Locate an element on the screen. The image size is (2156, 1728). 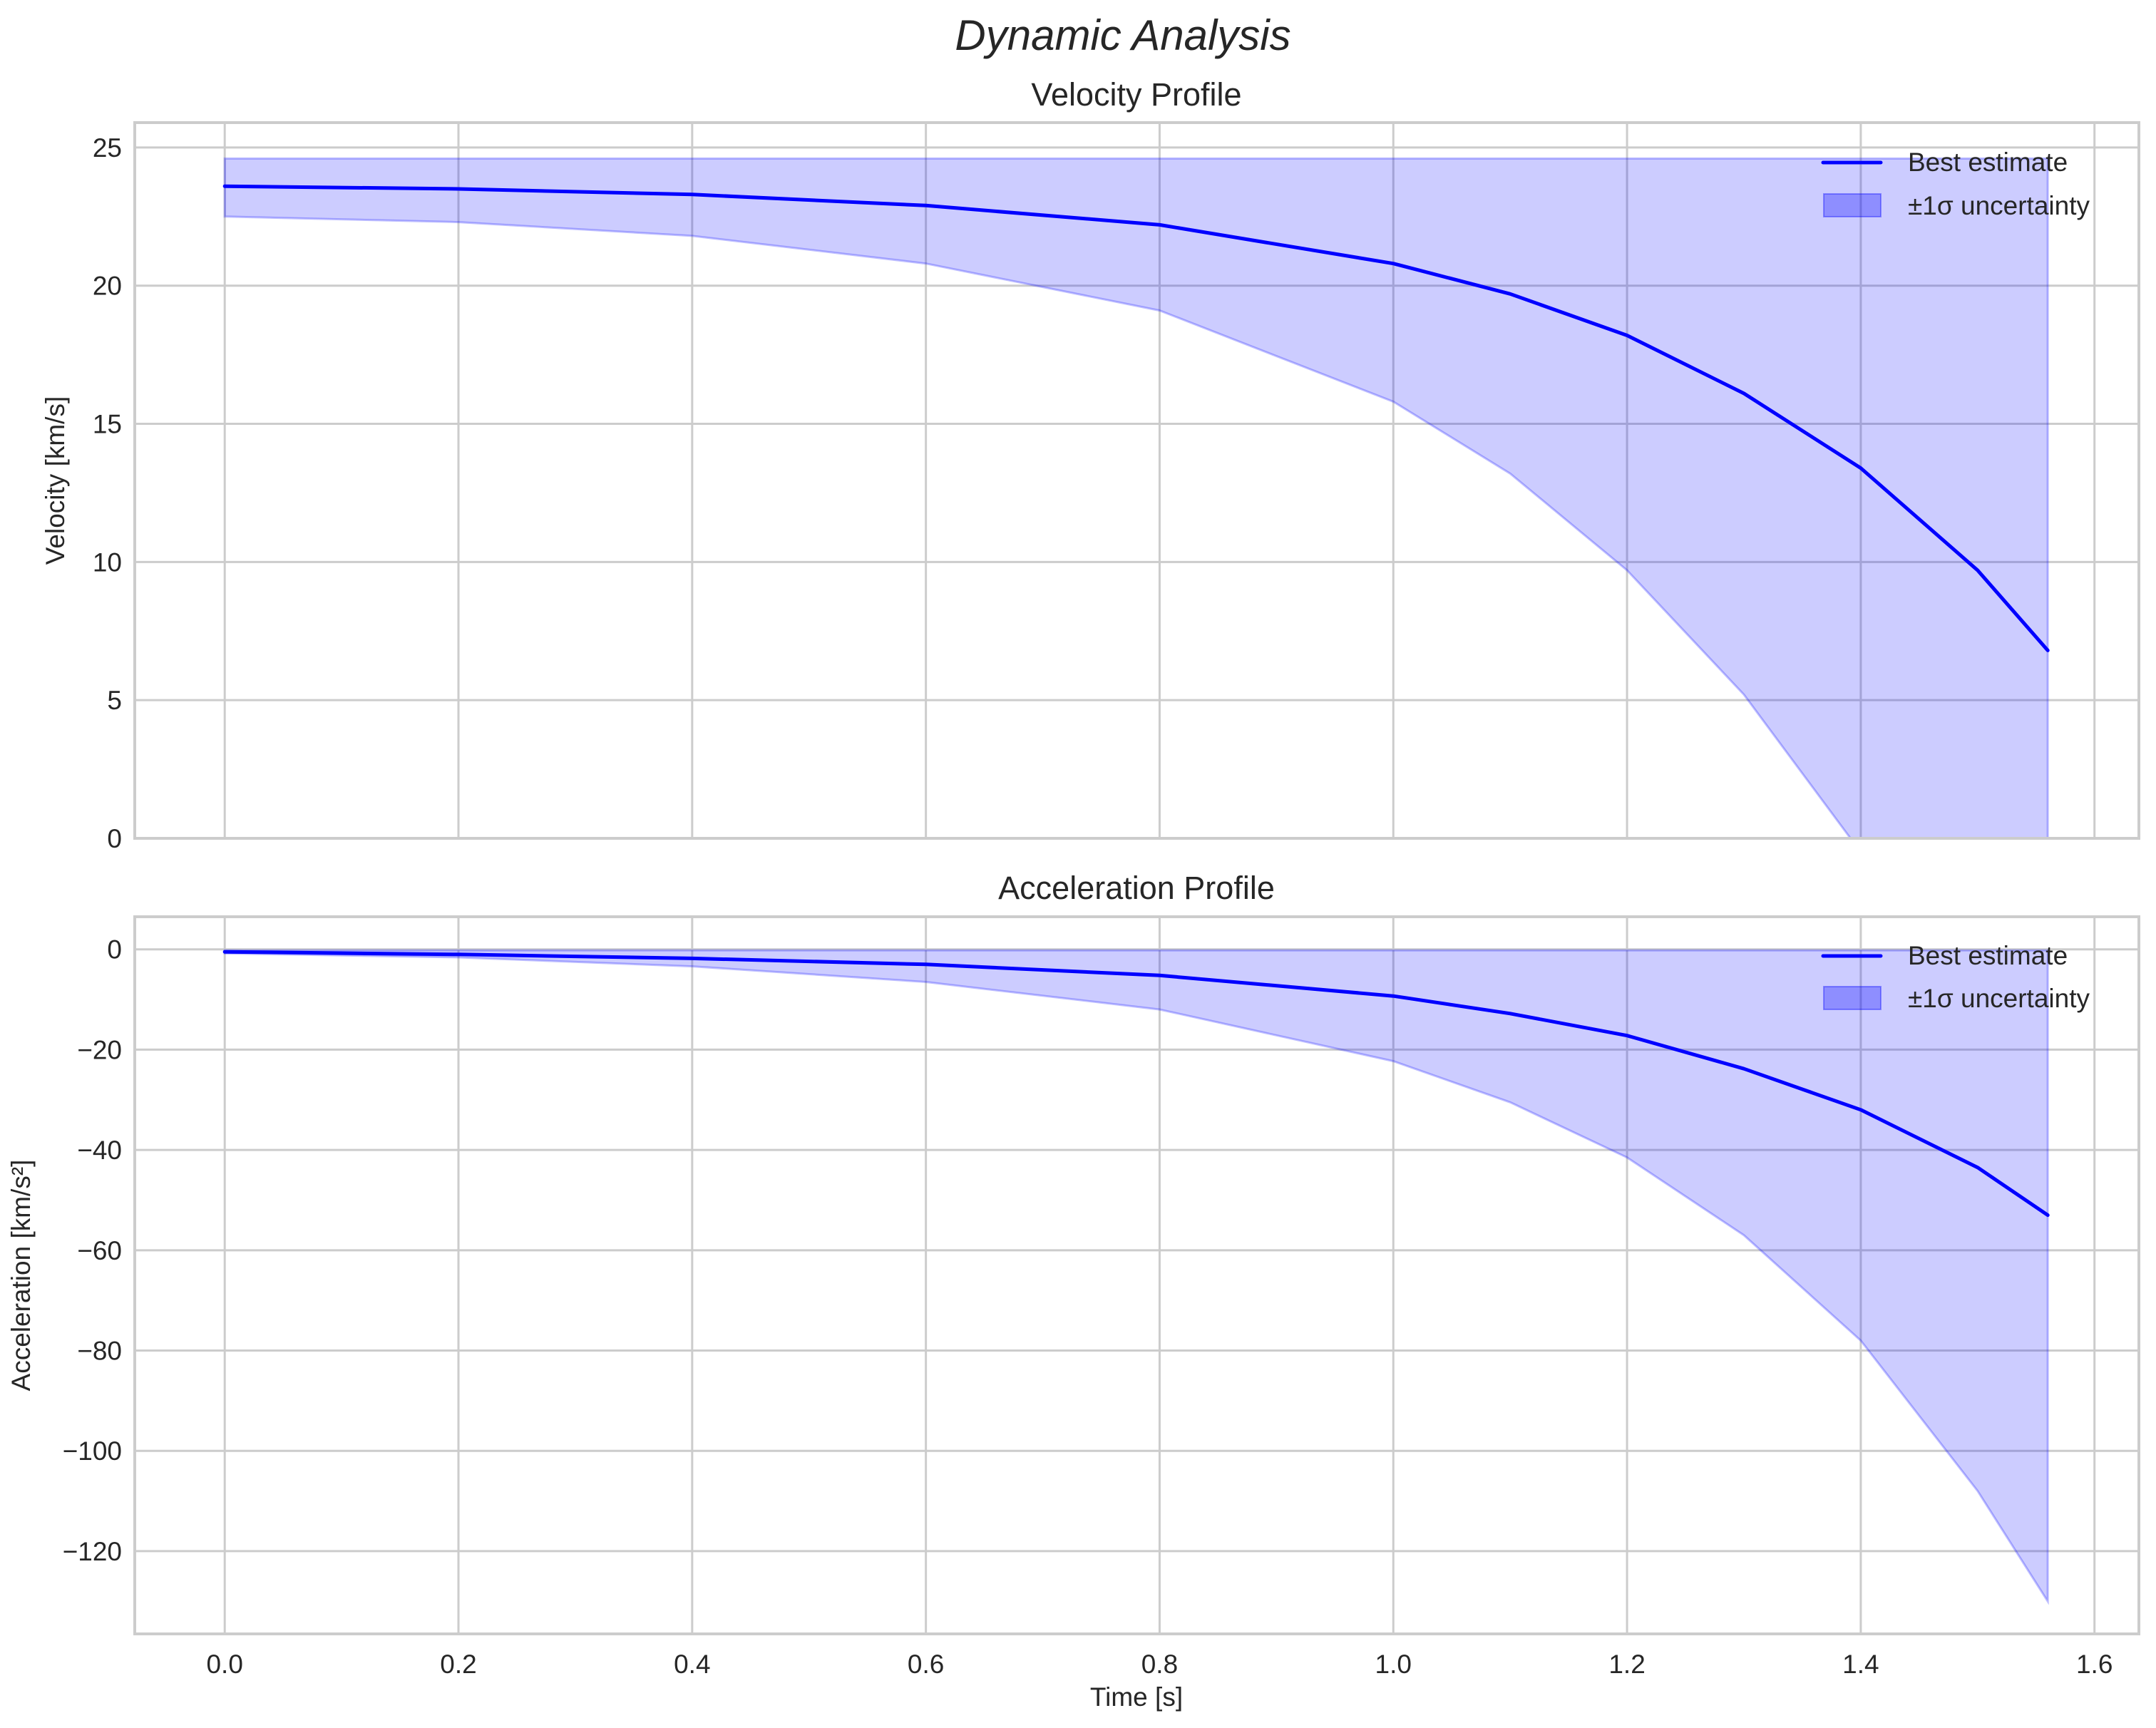
y-tick-label: −40 is located at coordinates (99, 1150).